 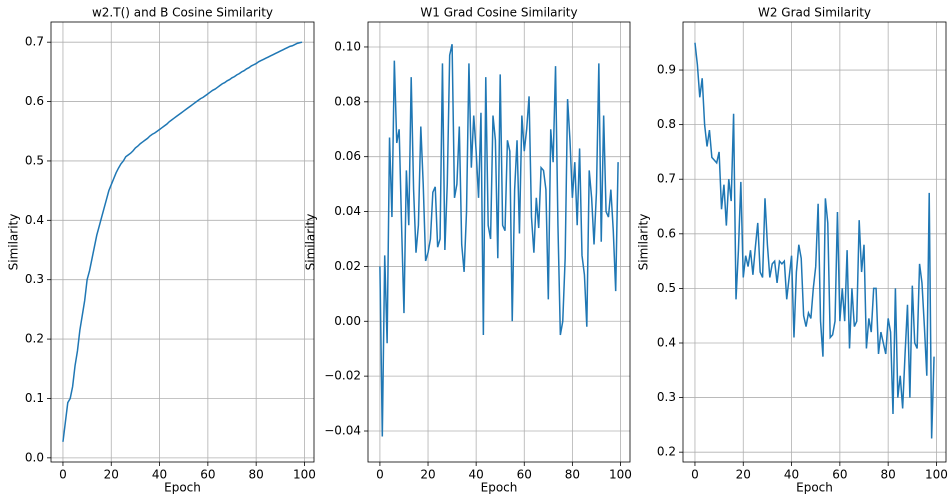 What do you see at coordinates (342, 431) in the screenshot?
I see `y-tick-label: −0.04` at bounding box center [342, 431].